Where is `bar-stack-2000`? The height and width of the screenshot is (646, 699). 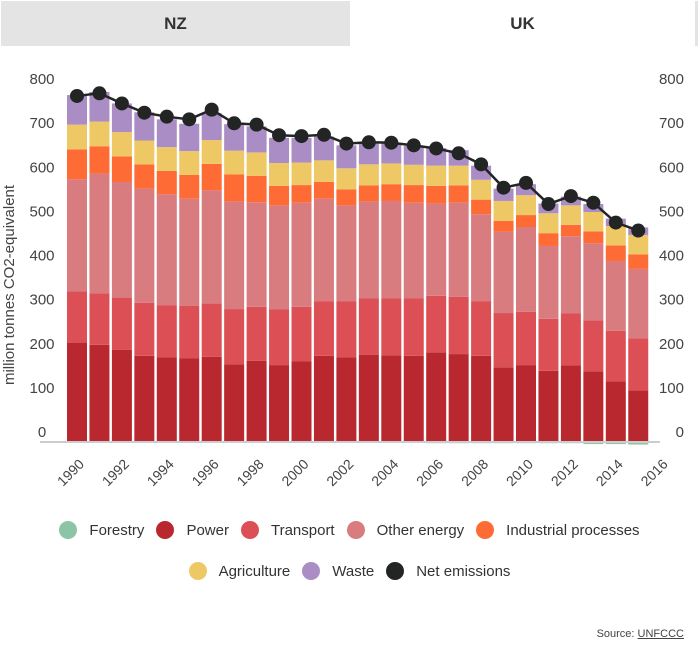
bar-stack-2000 is located at coordinates (301, 289).